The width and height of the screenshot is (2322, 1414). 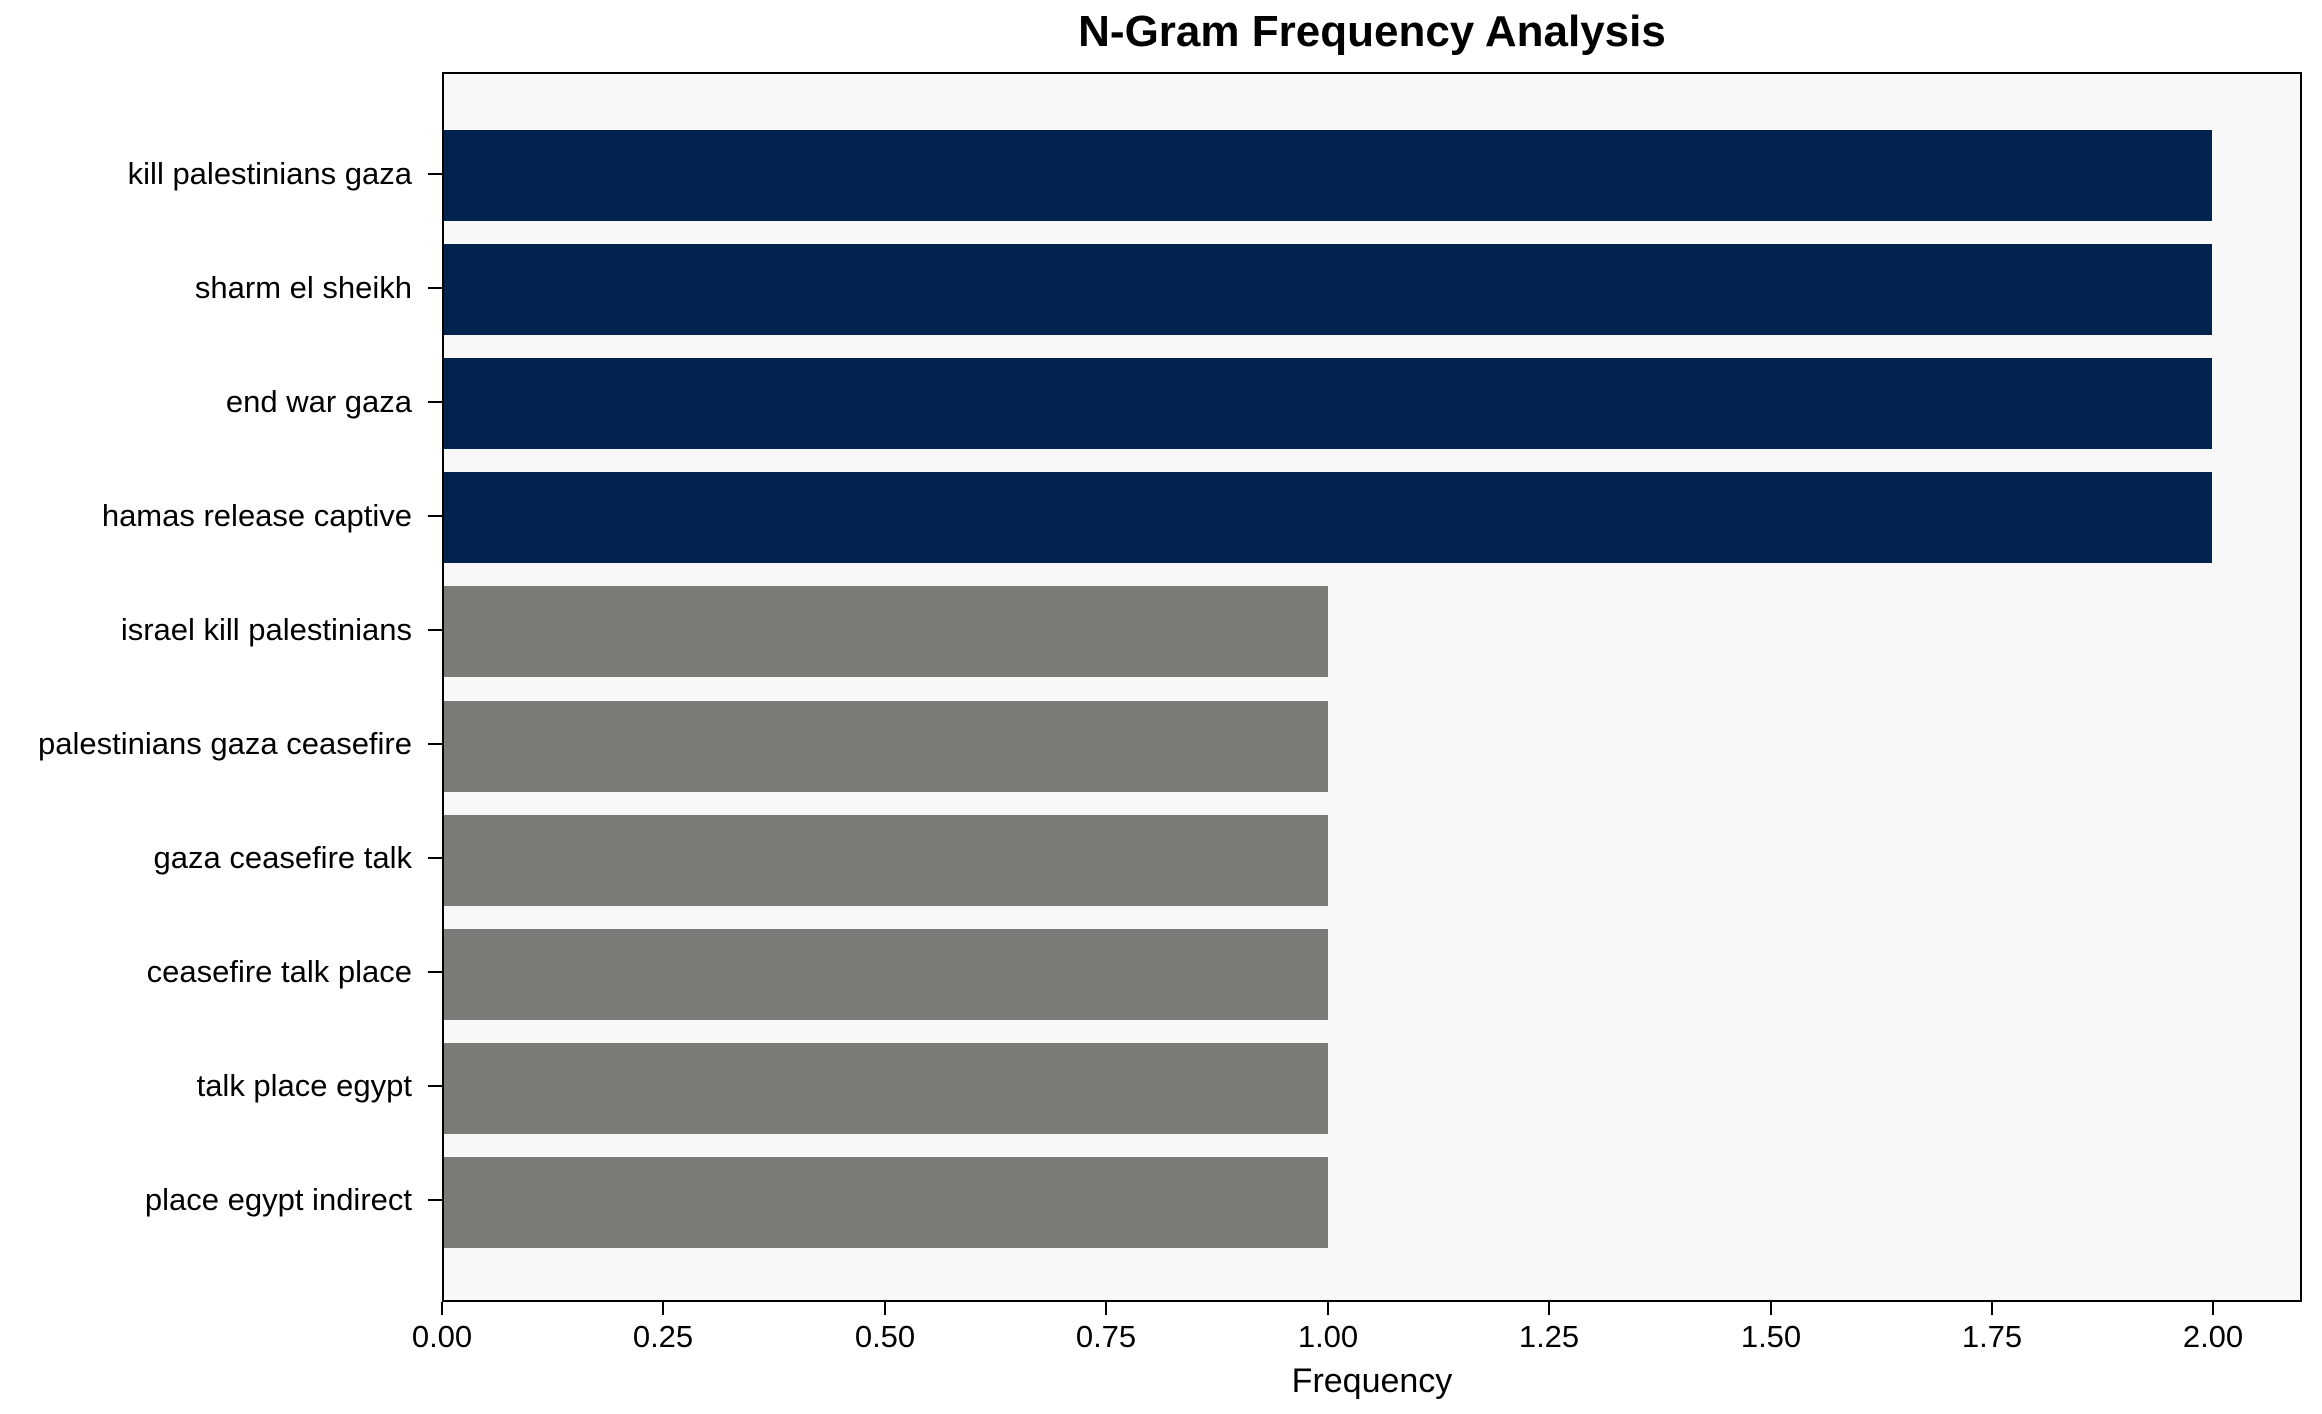 I want to click on x-axis-title: Frequency, so click(x=1372, y=1381).